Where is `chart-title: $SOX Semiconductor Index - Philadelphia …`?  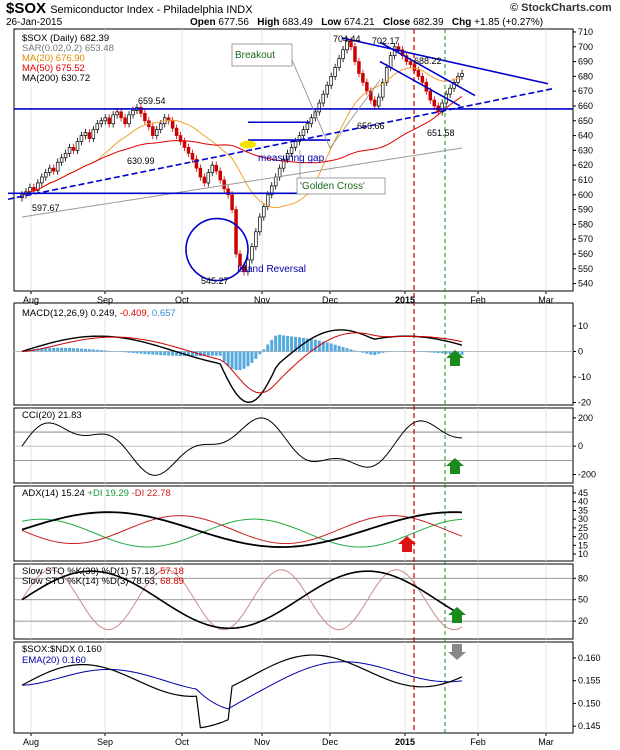 chart-title: $SOX Semiconductor Index - Philadelphia … is located at coordinates (129, 8).